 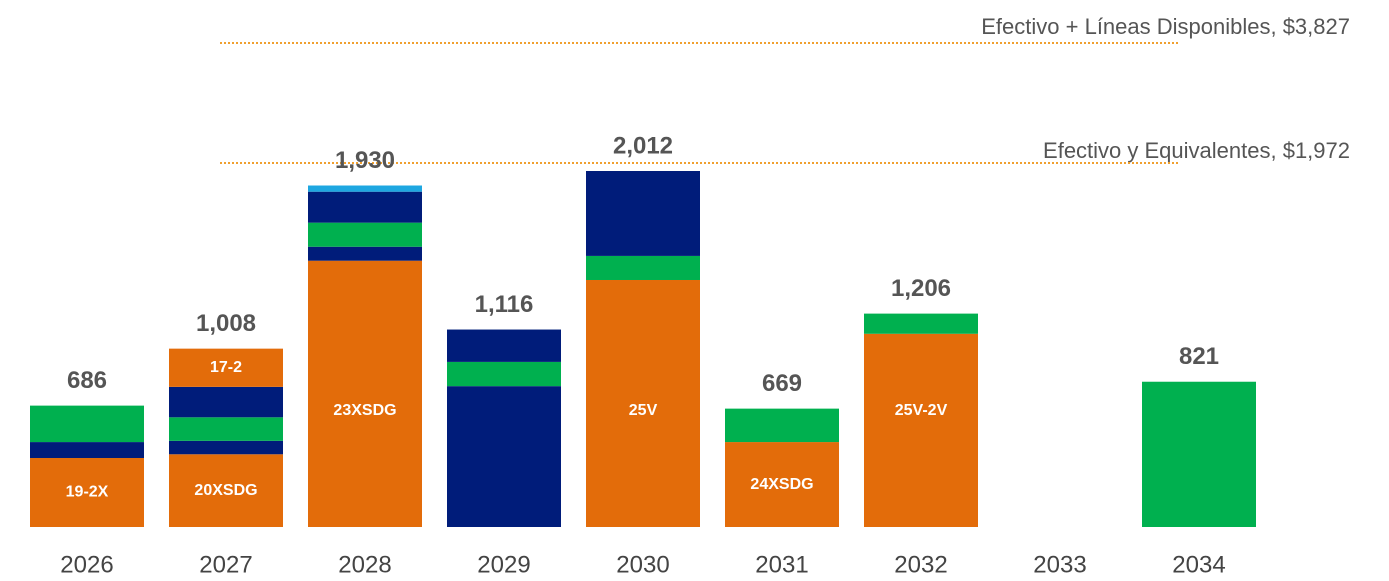 I want to click on segment-label: 25V-2V, so click(x=921, y=410).